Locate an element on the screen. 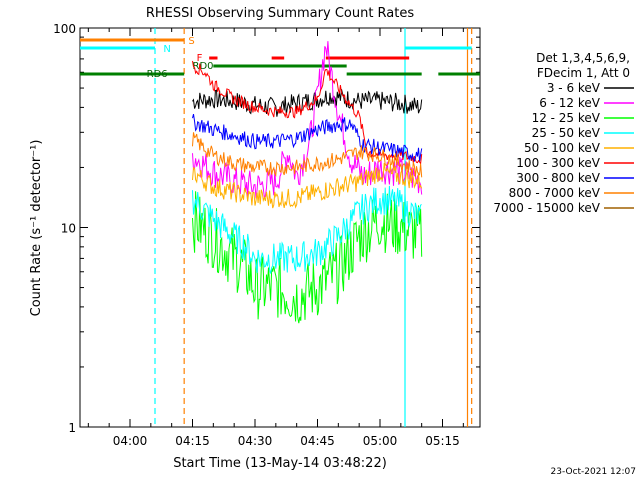  legend-label: 25 - 50 keV is located at coordinates (566, 133).